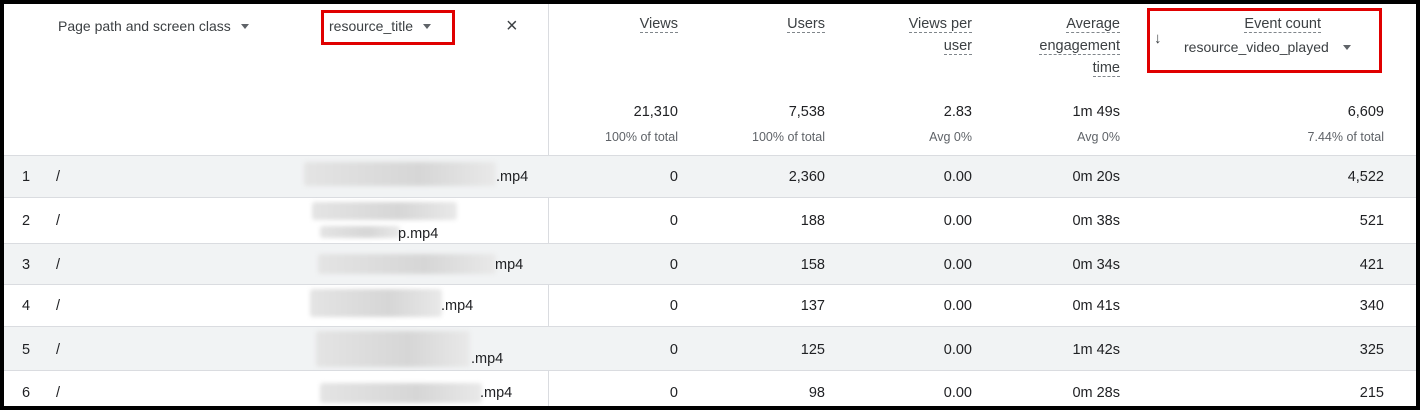 This screenshot has width=1420, height=410. What do you see at coordinates (710, 388) in the screenshot?
I see `table-row: 6 / .mp4 0 98 0.00 0m 28s 215` at bounding box center [710, 388].